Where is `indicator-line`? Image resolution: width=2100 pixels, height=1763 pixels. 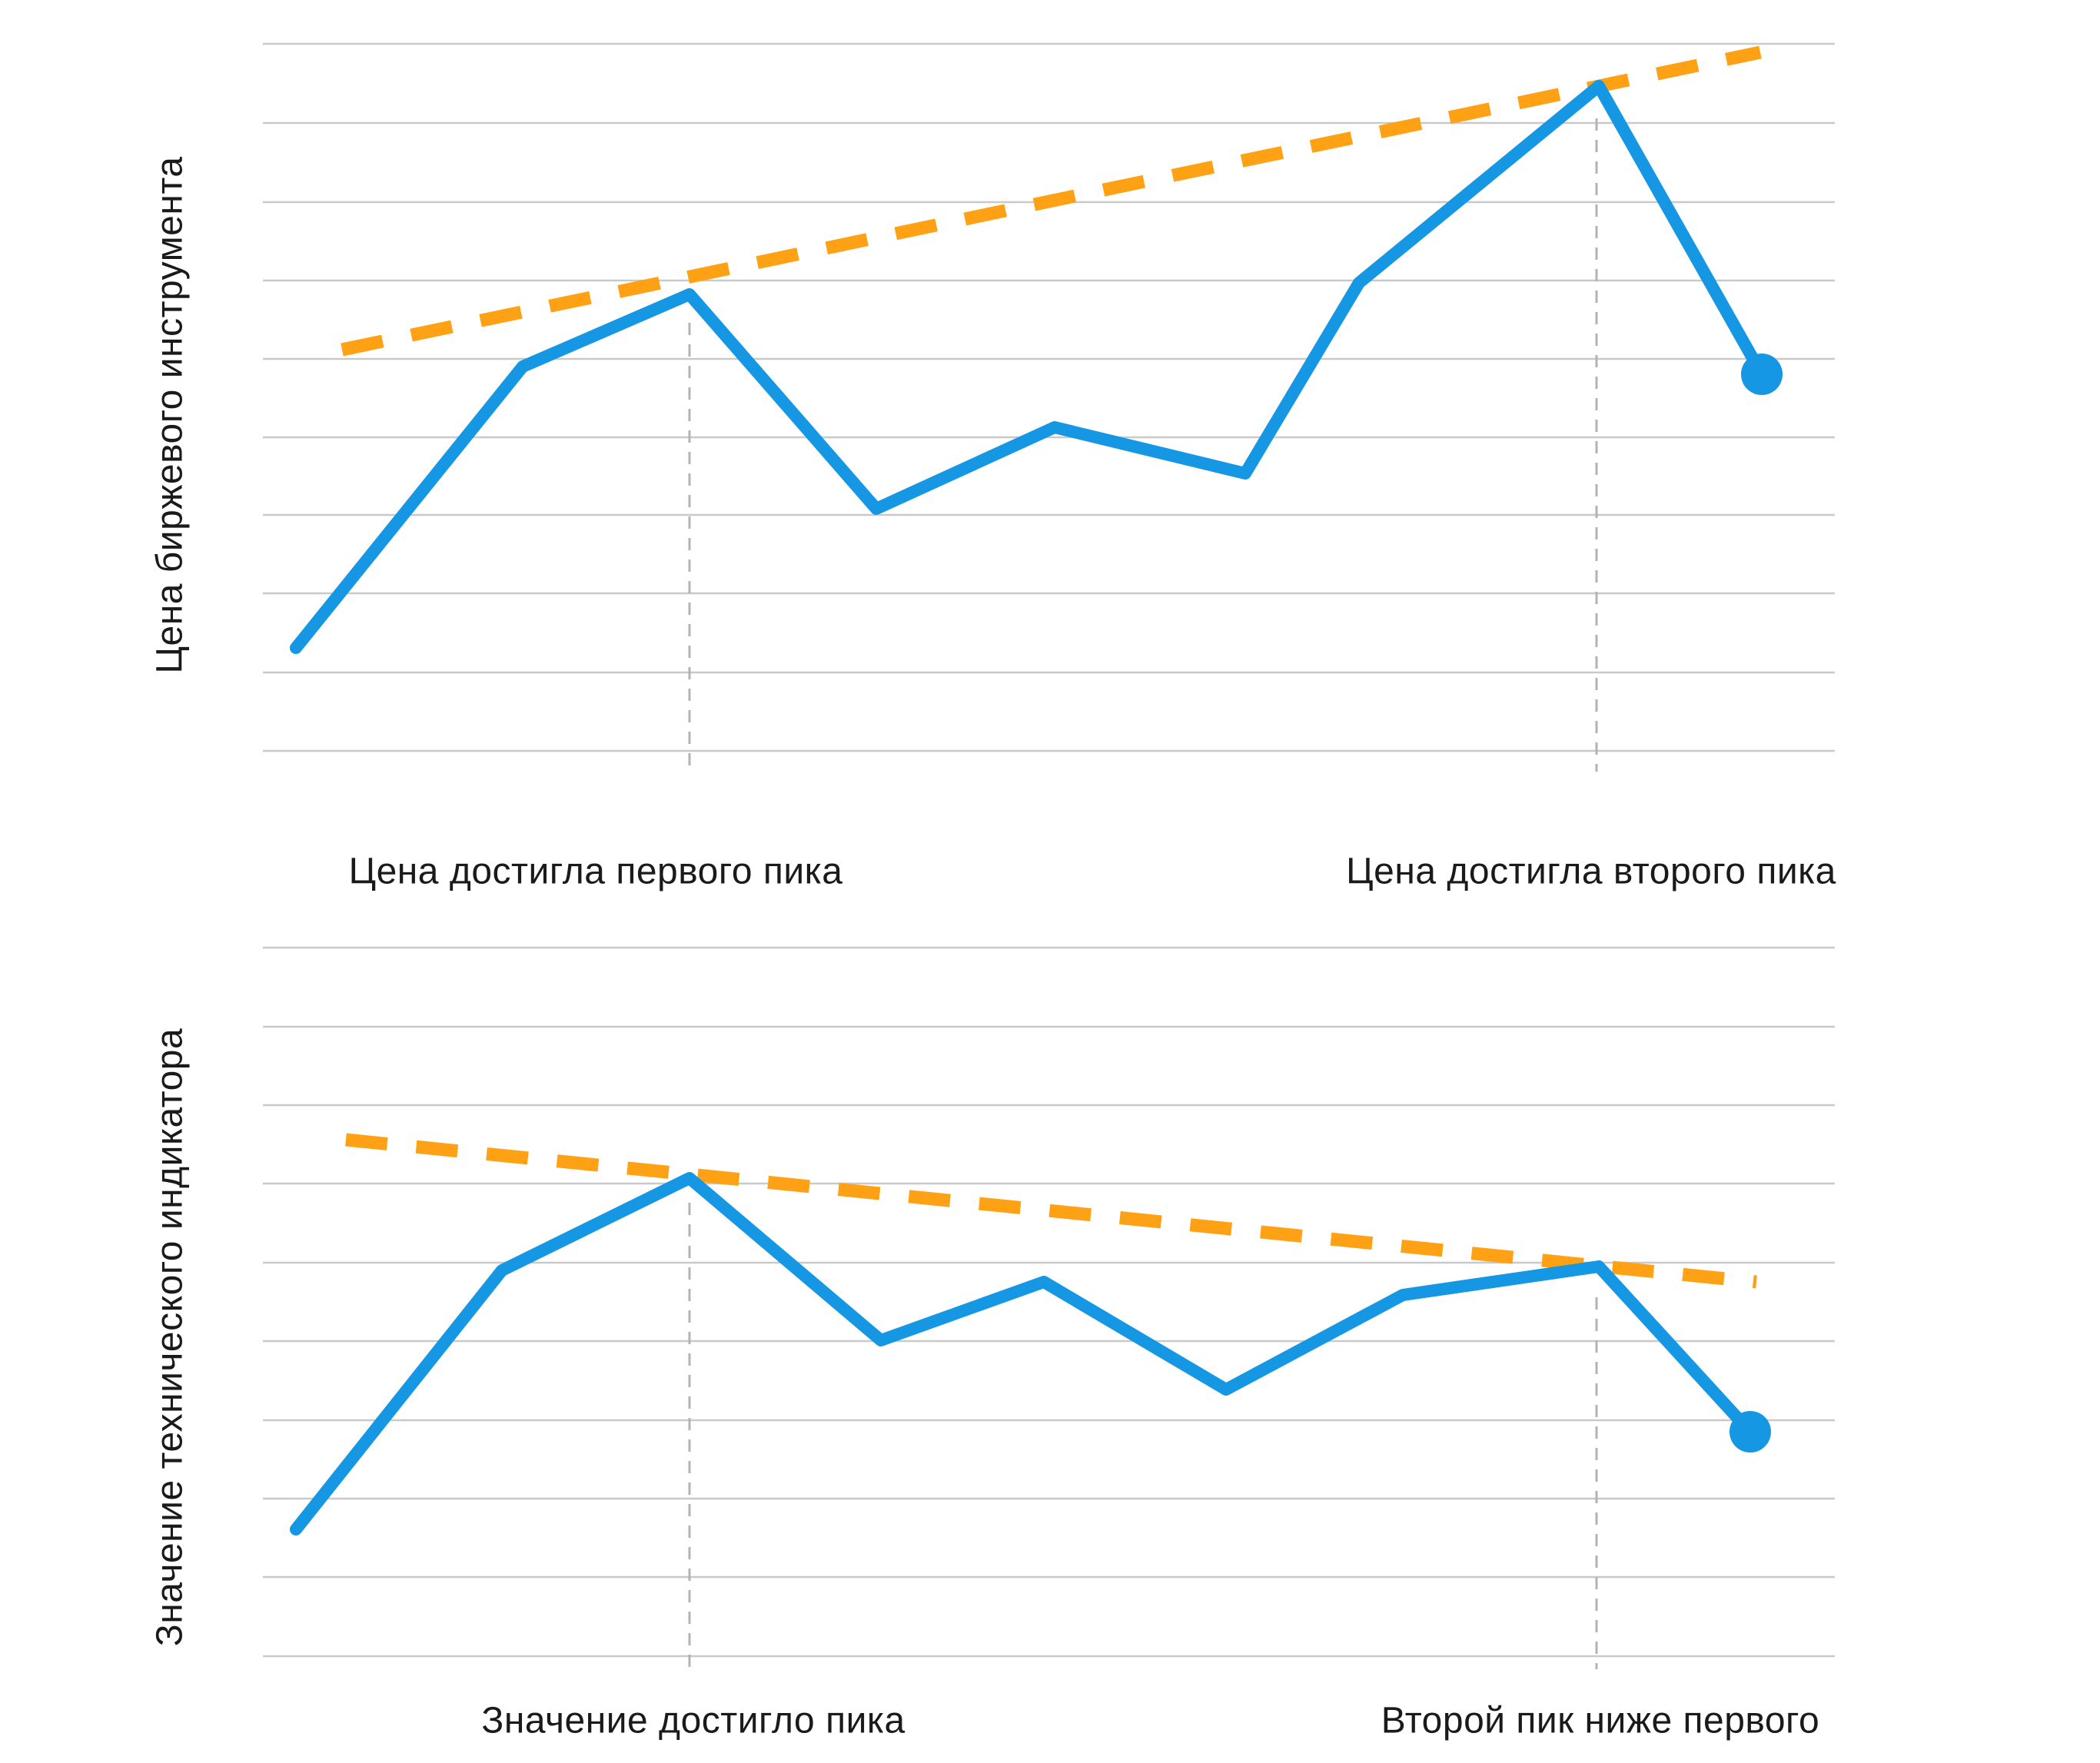 indicator-line is located at coordinates (1023, 1354).